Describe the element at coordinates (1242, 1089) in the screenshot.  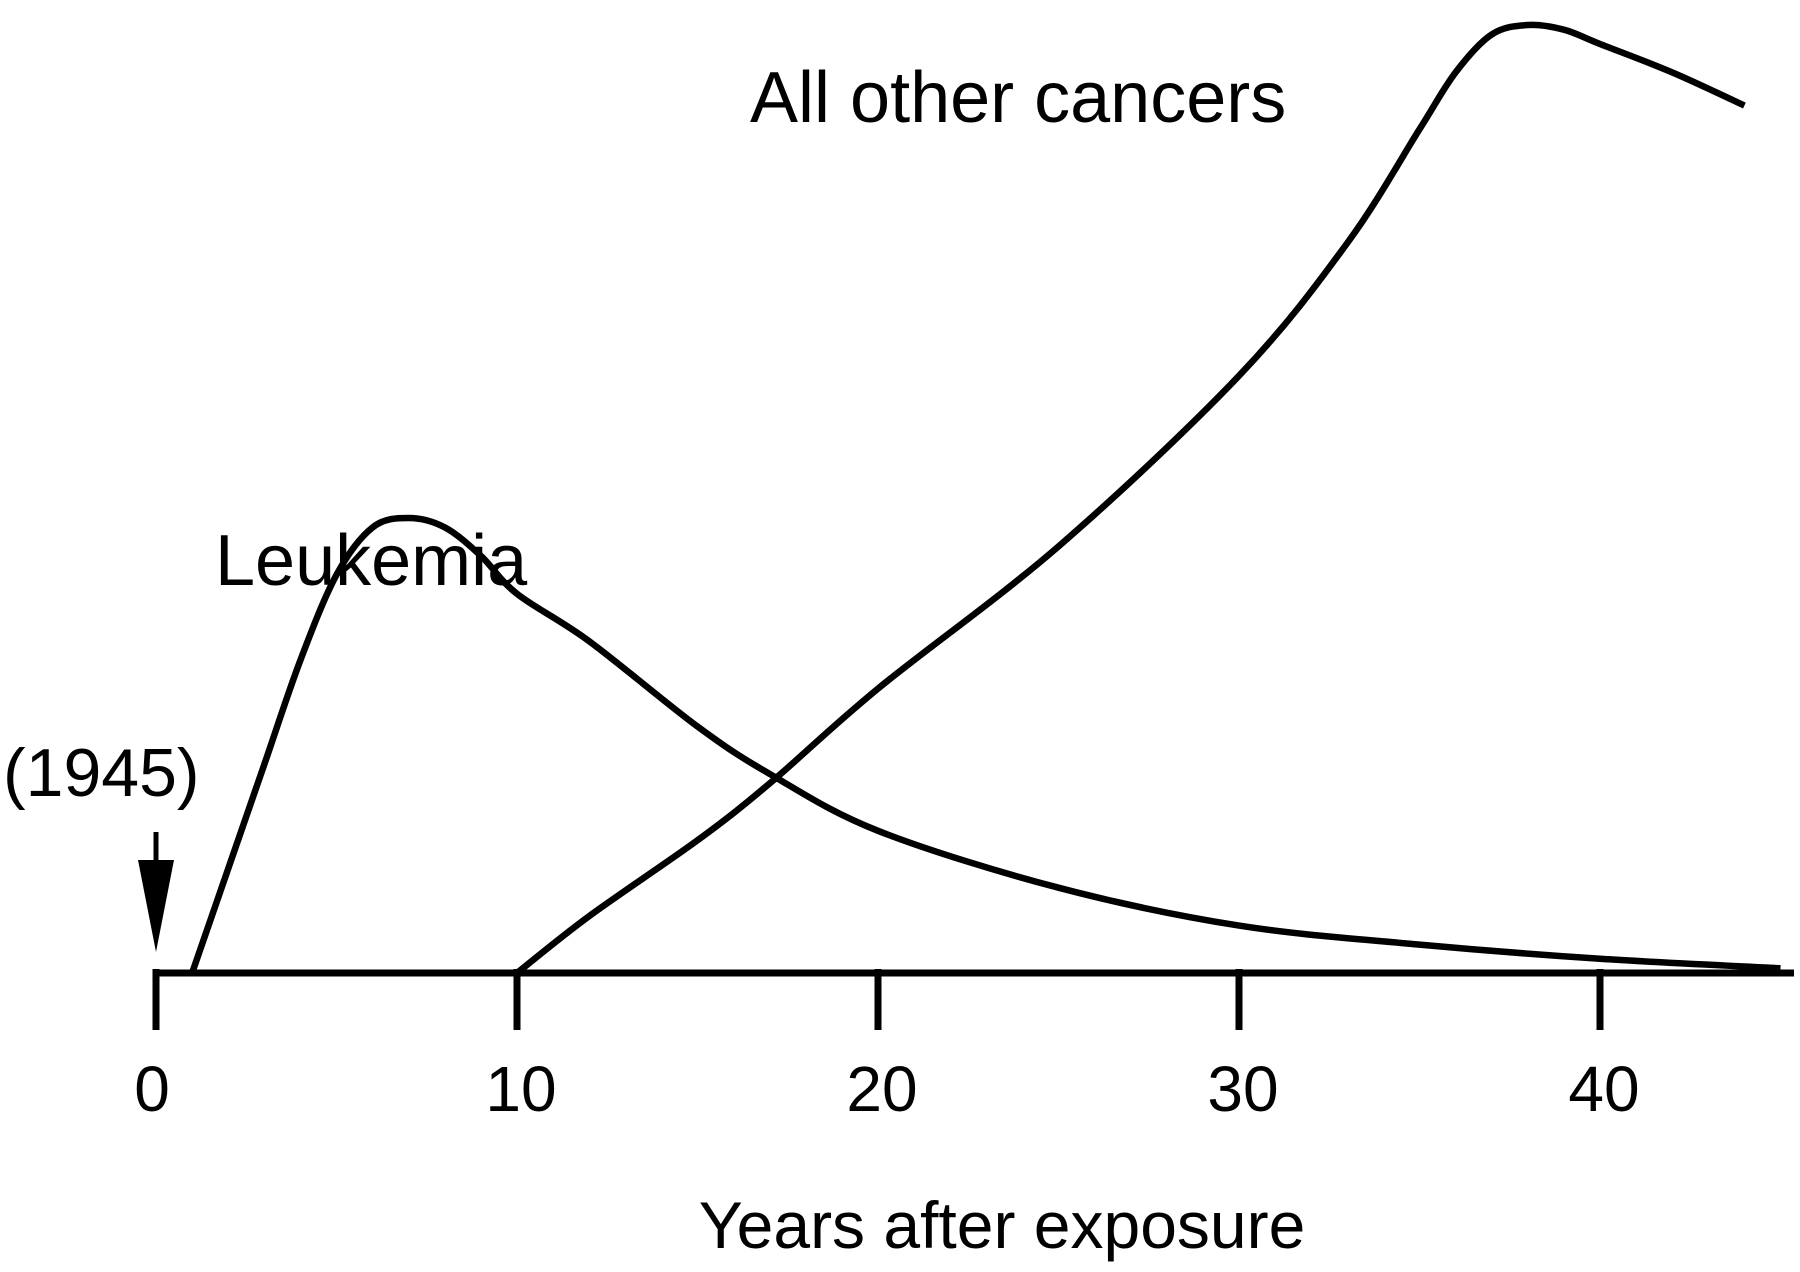
I see `x-tick-label-30: 30` at that location.